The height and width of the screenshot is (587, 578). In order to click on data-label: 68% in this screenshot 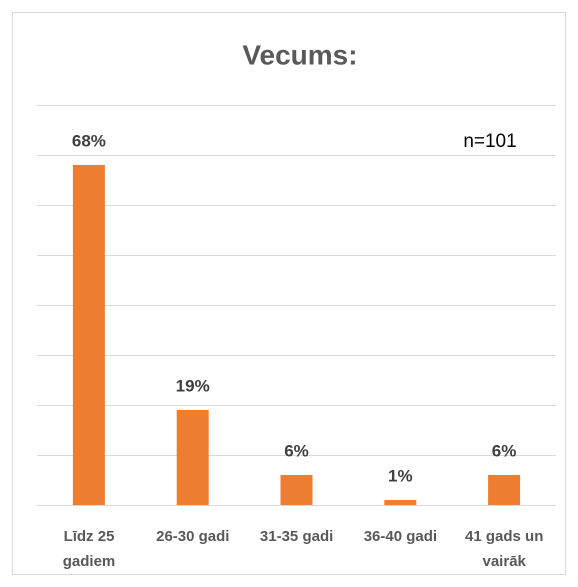, I will do `click(89, 140)`.